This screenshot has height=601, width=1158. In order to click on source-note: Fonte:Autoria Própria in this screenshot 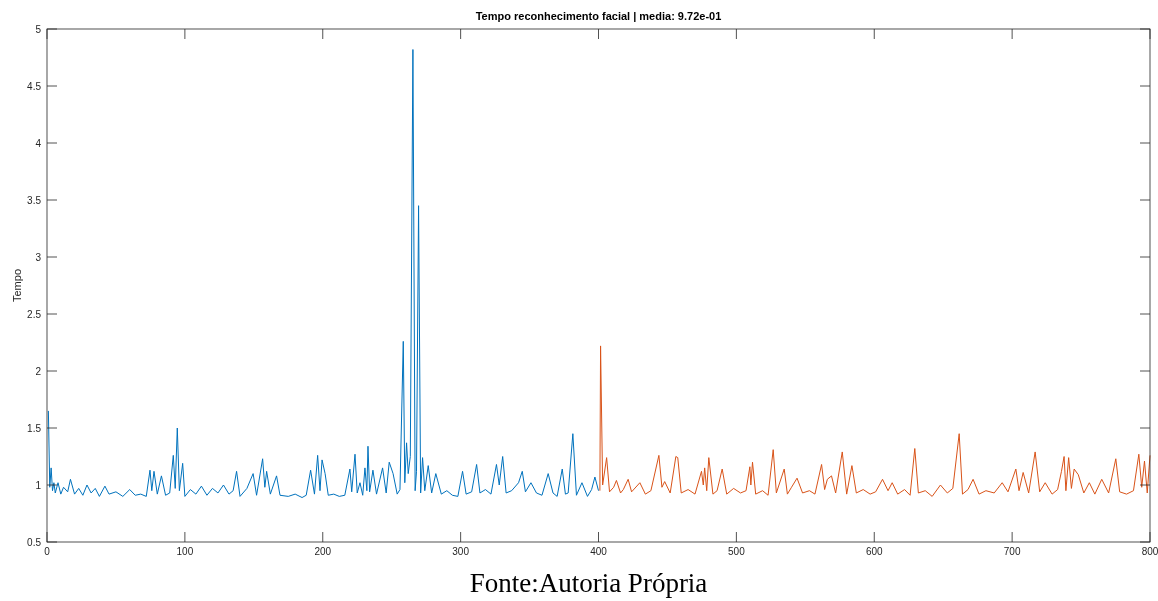, I will do `click(588, 583)`.